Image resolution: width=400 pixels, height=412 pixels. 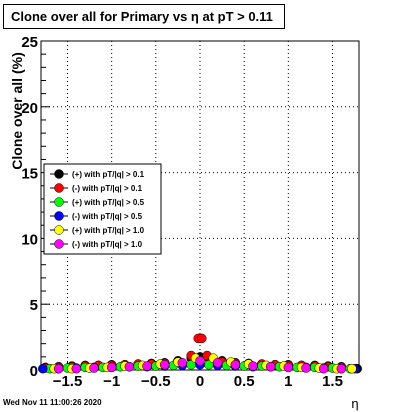 What do you see at coordinates (17, 110) in the screenshot?
I see `y-axis-label: Clone over all (%)` at bounding box center [17, 110].